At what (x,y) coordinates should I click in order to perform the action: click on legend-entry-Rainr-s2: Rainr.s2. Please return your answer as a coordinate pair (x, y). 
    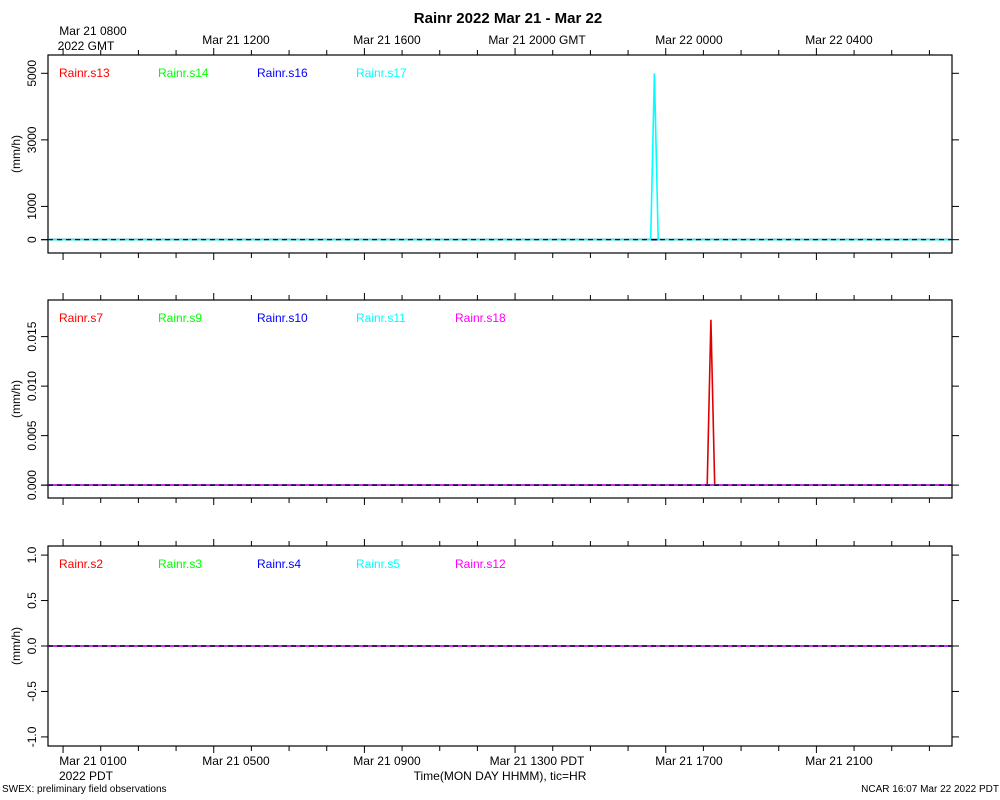
    Looking at the image, I should click on (81, 564).